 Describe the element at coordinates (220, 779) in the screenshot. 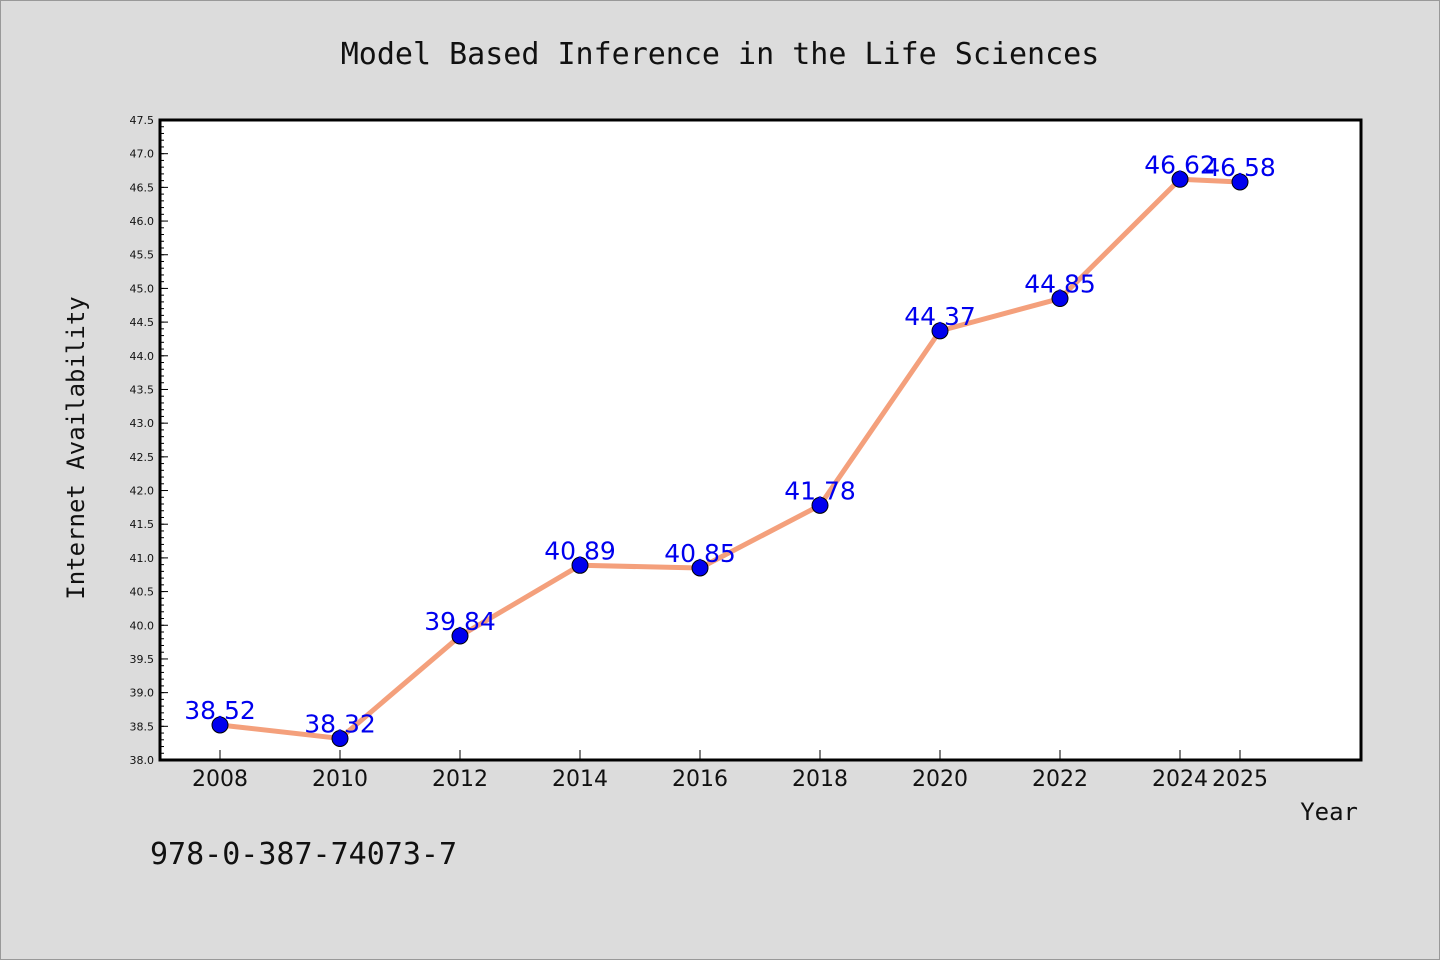

I see `x-tick-label: 2008` at that location.